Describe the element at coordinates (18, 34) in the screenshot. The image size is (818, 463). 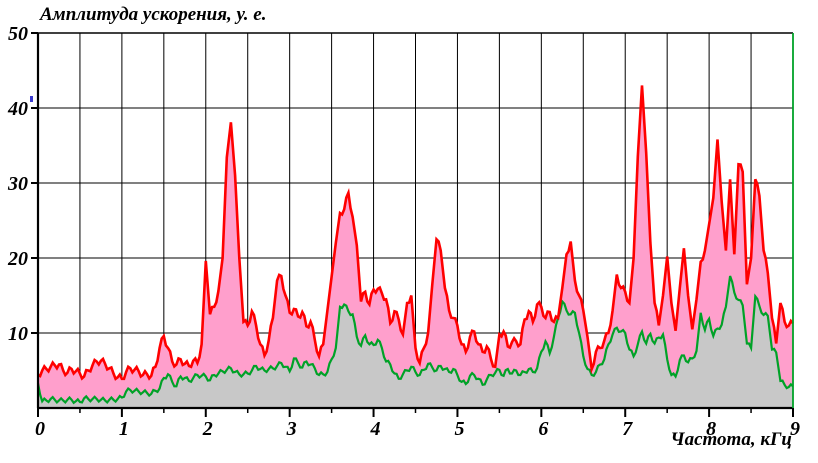
I see `y-tick-label: 50` at that location.